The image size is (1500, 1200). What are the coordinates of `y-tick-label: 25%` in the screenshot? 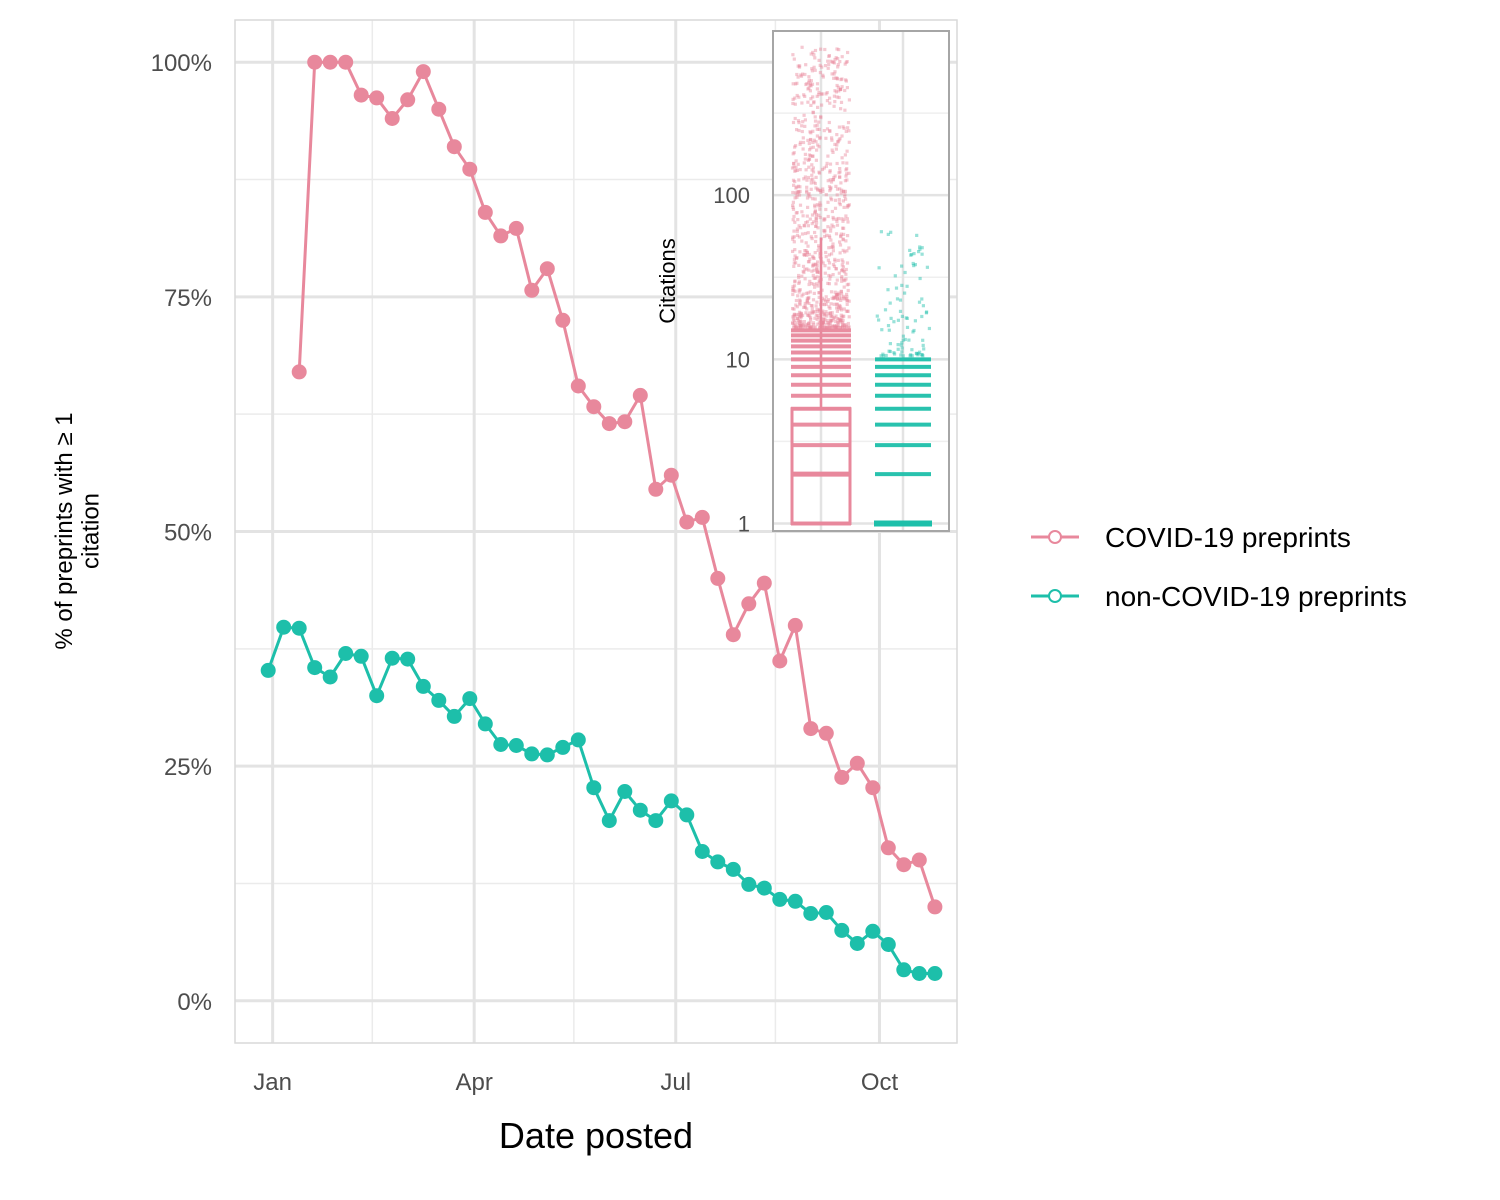 It's located at (188, 767).